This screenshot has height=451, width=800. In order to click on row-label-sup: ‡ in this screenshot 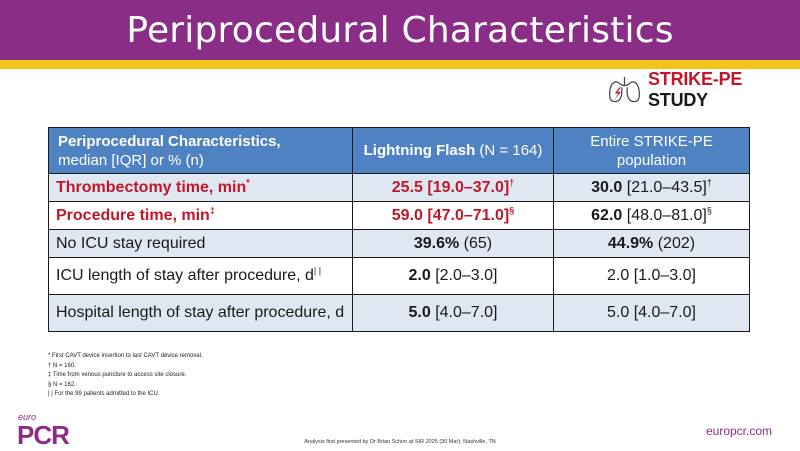, I will do `click(212, 210)`.